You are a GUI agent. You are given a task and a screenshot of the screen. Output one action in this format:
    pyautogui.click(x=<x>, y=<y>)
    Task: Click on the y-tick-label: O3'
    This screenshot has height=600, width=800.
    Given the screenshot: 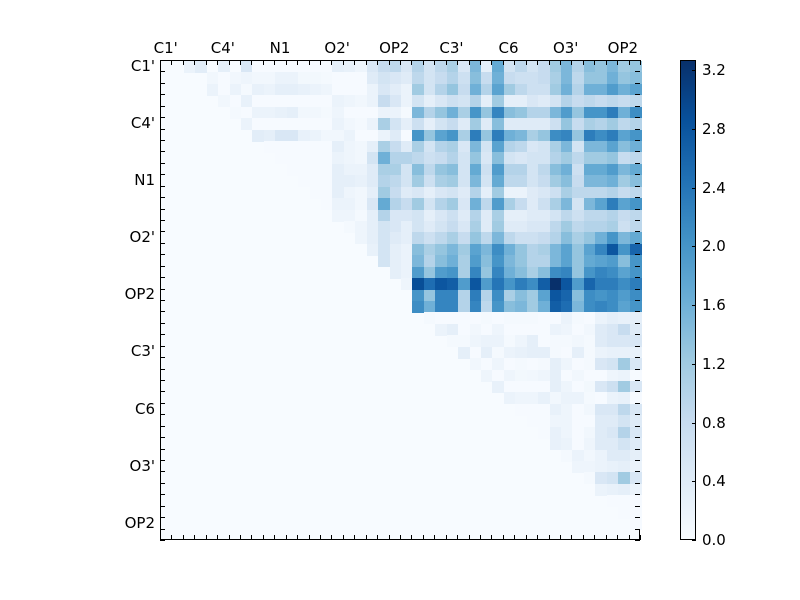 What is the action you would take?
    pyautogui.click(x=142, y=465)
    